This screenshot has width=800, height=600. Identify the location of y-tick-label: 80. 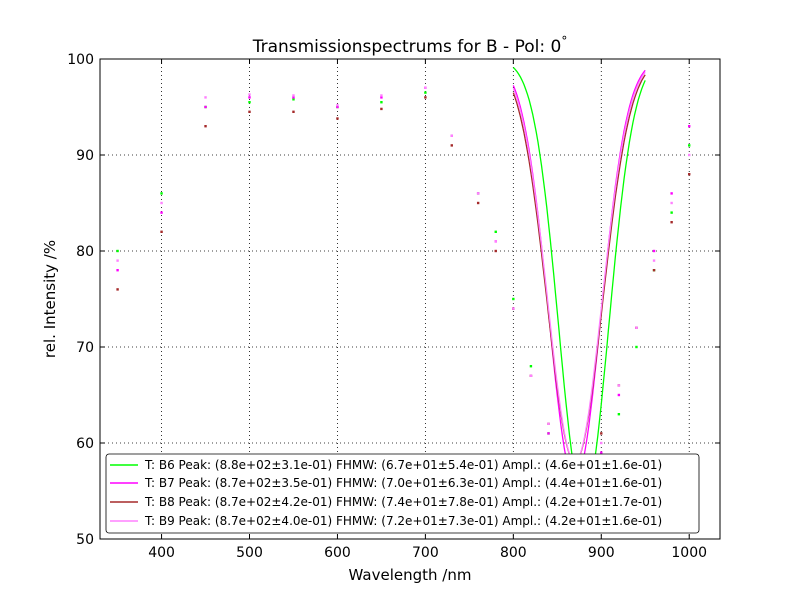
(85, 252).